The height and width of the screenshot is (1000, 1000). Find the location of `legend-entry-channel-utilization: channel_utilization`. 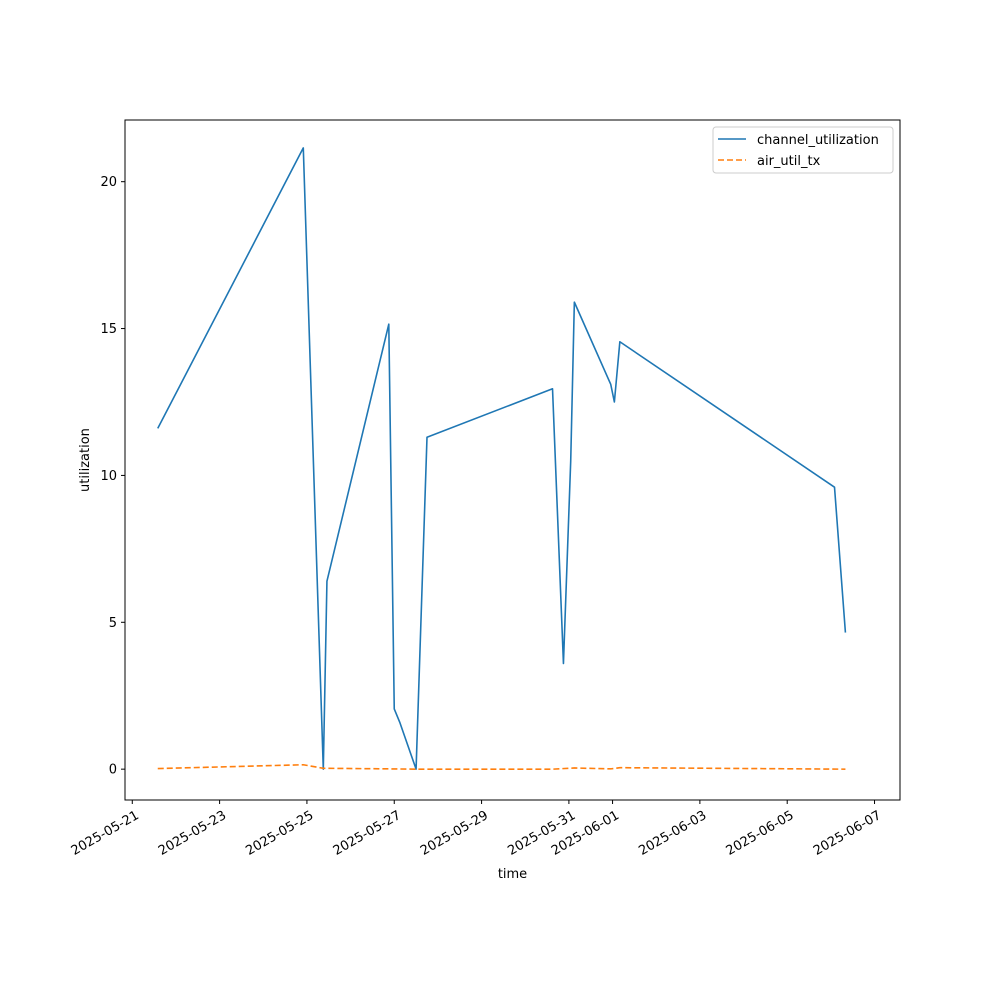

legend-entry-channel-utilization: channel_utilization is located at coordinates (818, 140).